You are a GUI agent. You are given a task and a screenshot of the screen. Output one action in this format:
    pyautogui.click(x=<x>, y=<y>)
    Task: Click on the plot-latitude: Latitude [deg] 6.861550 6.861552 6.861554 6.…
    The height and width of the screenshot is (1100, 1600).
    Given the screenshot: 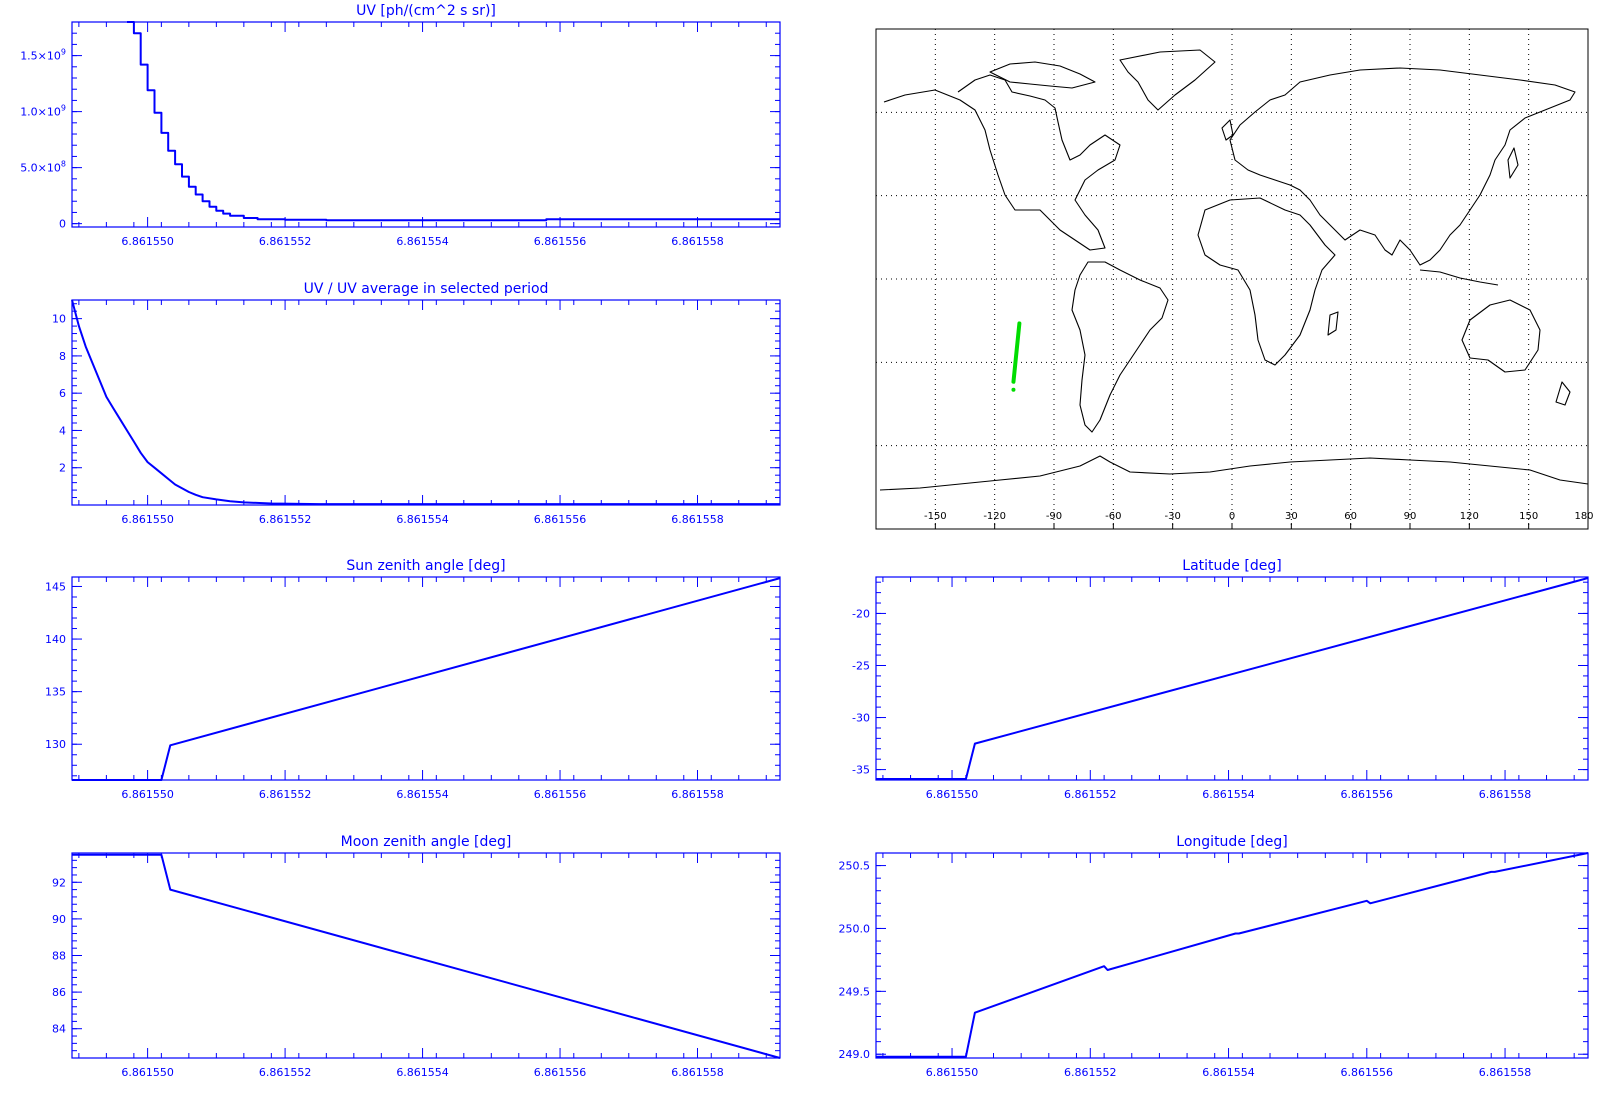 What is the action you would take?
    pyautogui.click(x=1220, y=679)
    